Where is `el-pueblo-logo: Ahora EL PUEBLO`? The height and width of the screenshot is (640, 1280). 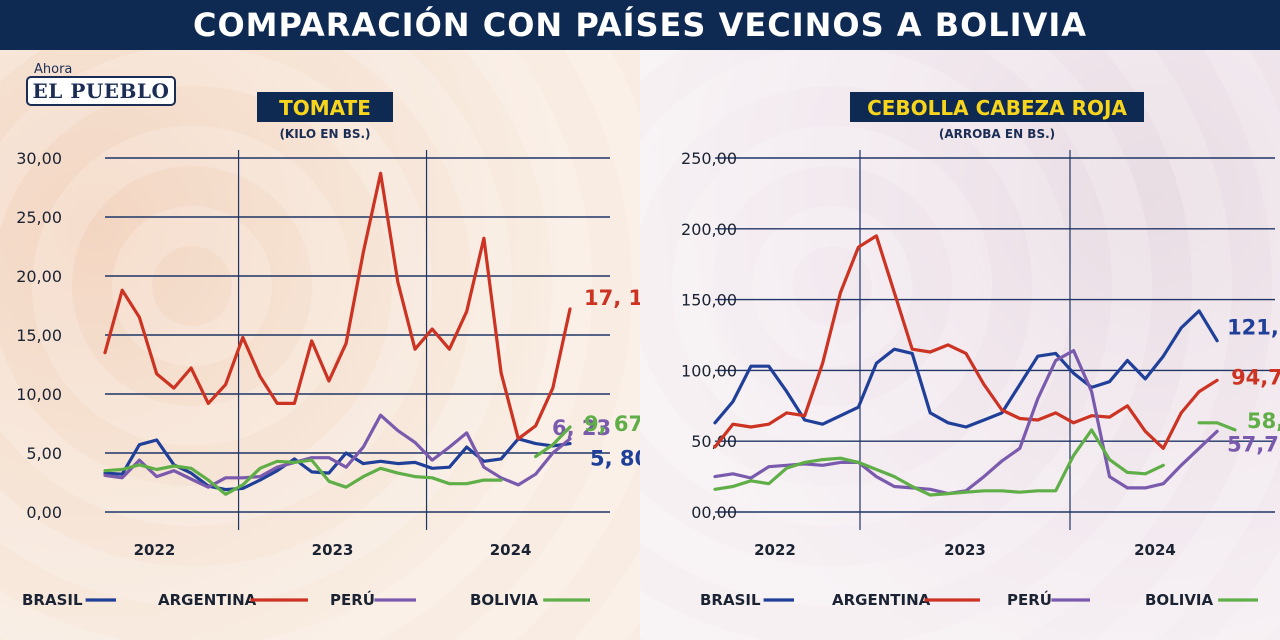
el-pueblo-logo: Ahora EL PUEBLO is located at coordinates (101, 84).